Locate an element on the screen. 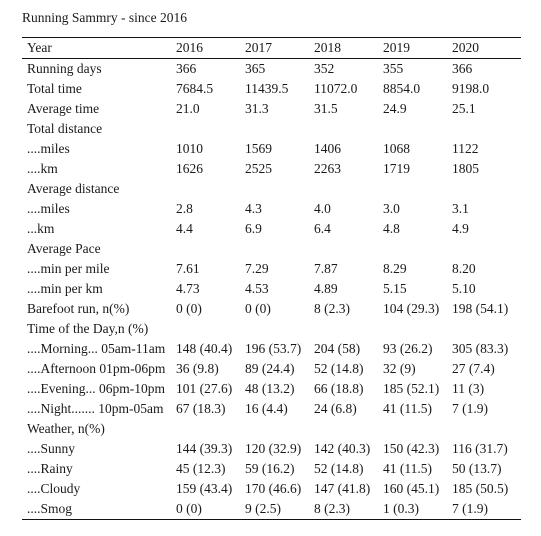 The height and width of the screenshot is (536, 541). row-label-cell: ....miles is located at coordinates (48, 208).